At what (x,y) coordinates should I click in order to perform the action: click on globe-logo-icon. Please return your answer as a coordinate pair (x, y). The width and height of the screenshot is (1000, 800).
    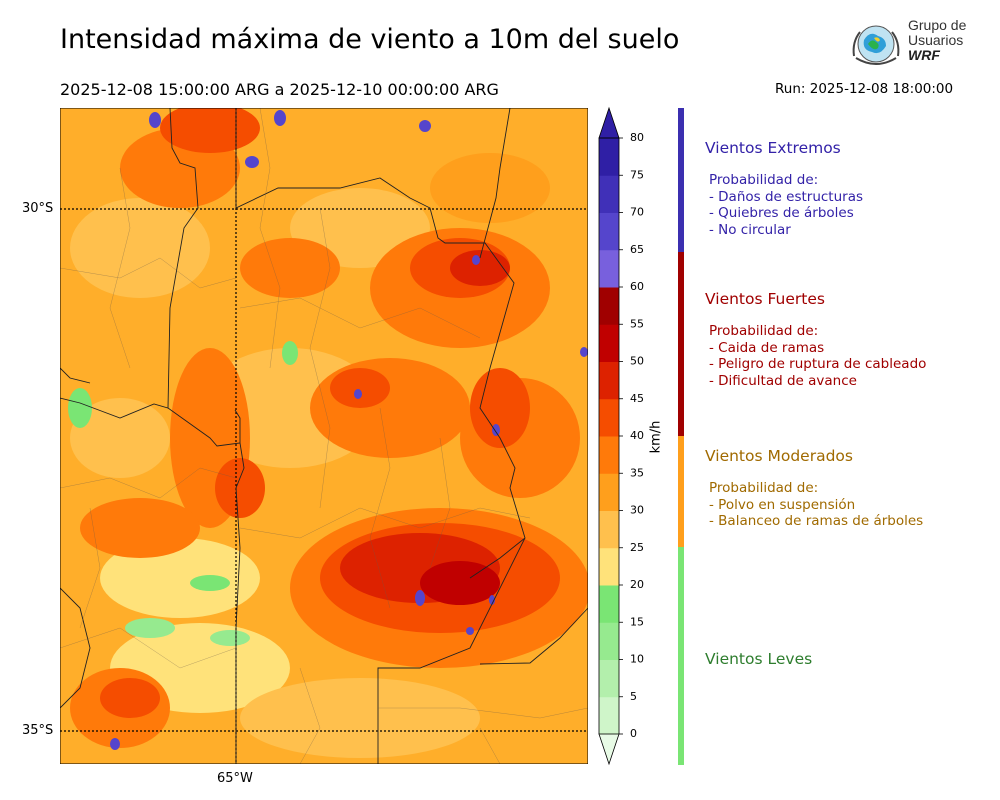
    Looking at the image, I should click on (876, 45).